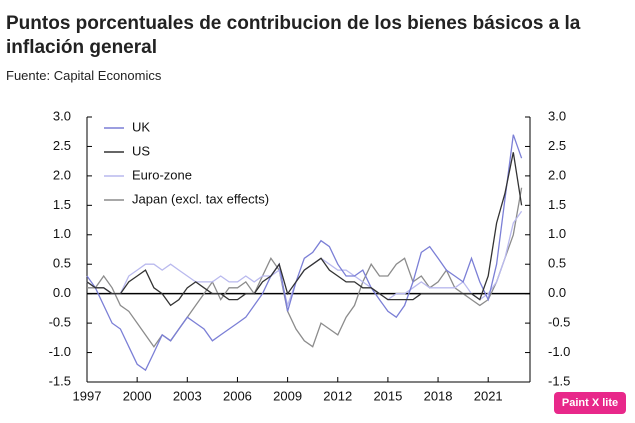 This screenshot has width=635, height=423. I want to click on legend-label: US, so click(141, 150).